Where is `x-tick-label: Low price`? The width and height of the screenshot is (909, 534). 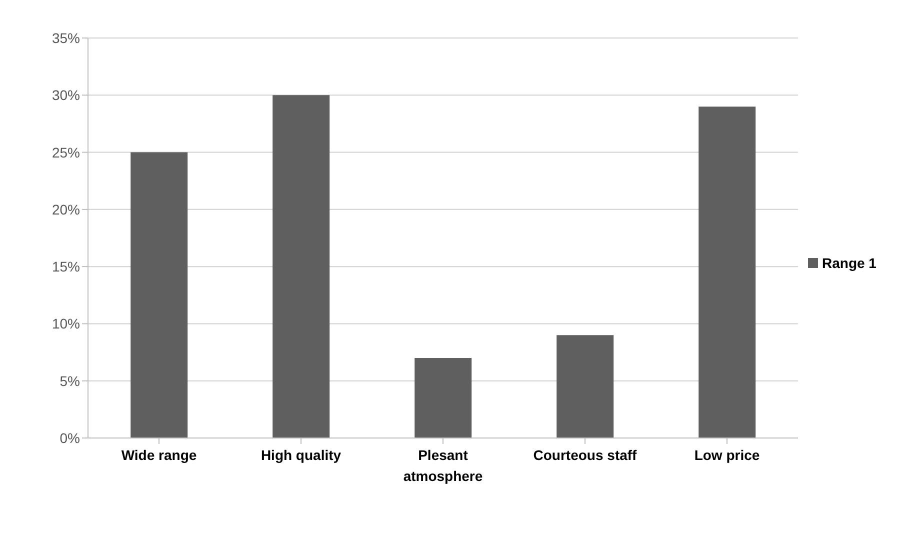
x-tick-label: Low price is located at coordinates (727, 455).